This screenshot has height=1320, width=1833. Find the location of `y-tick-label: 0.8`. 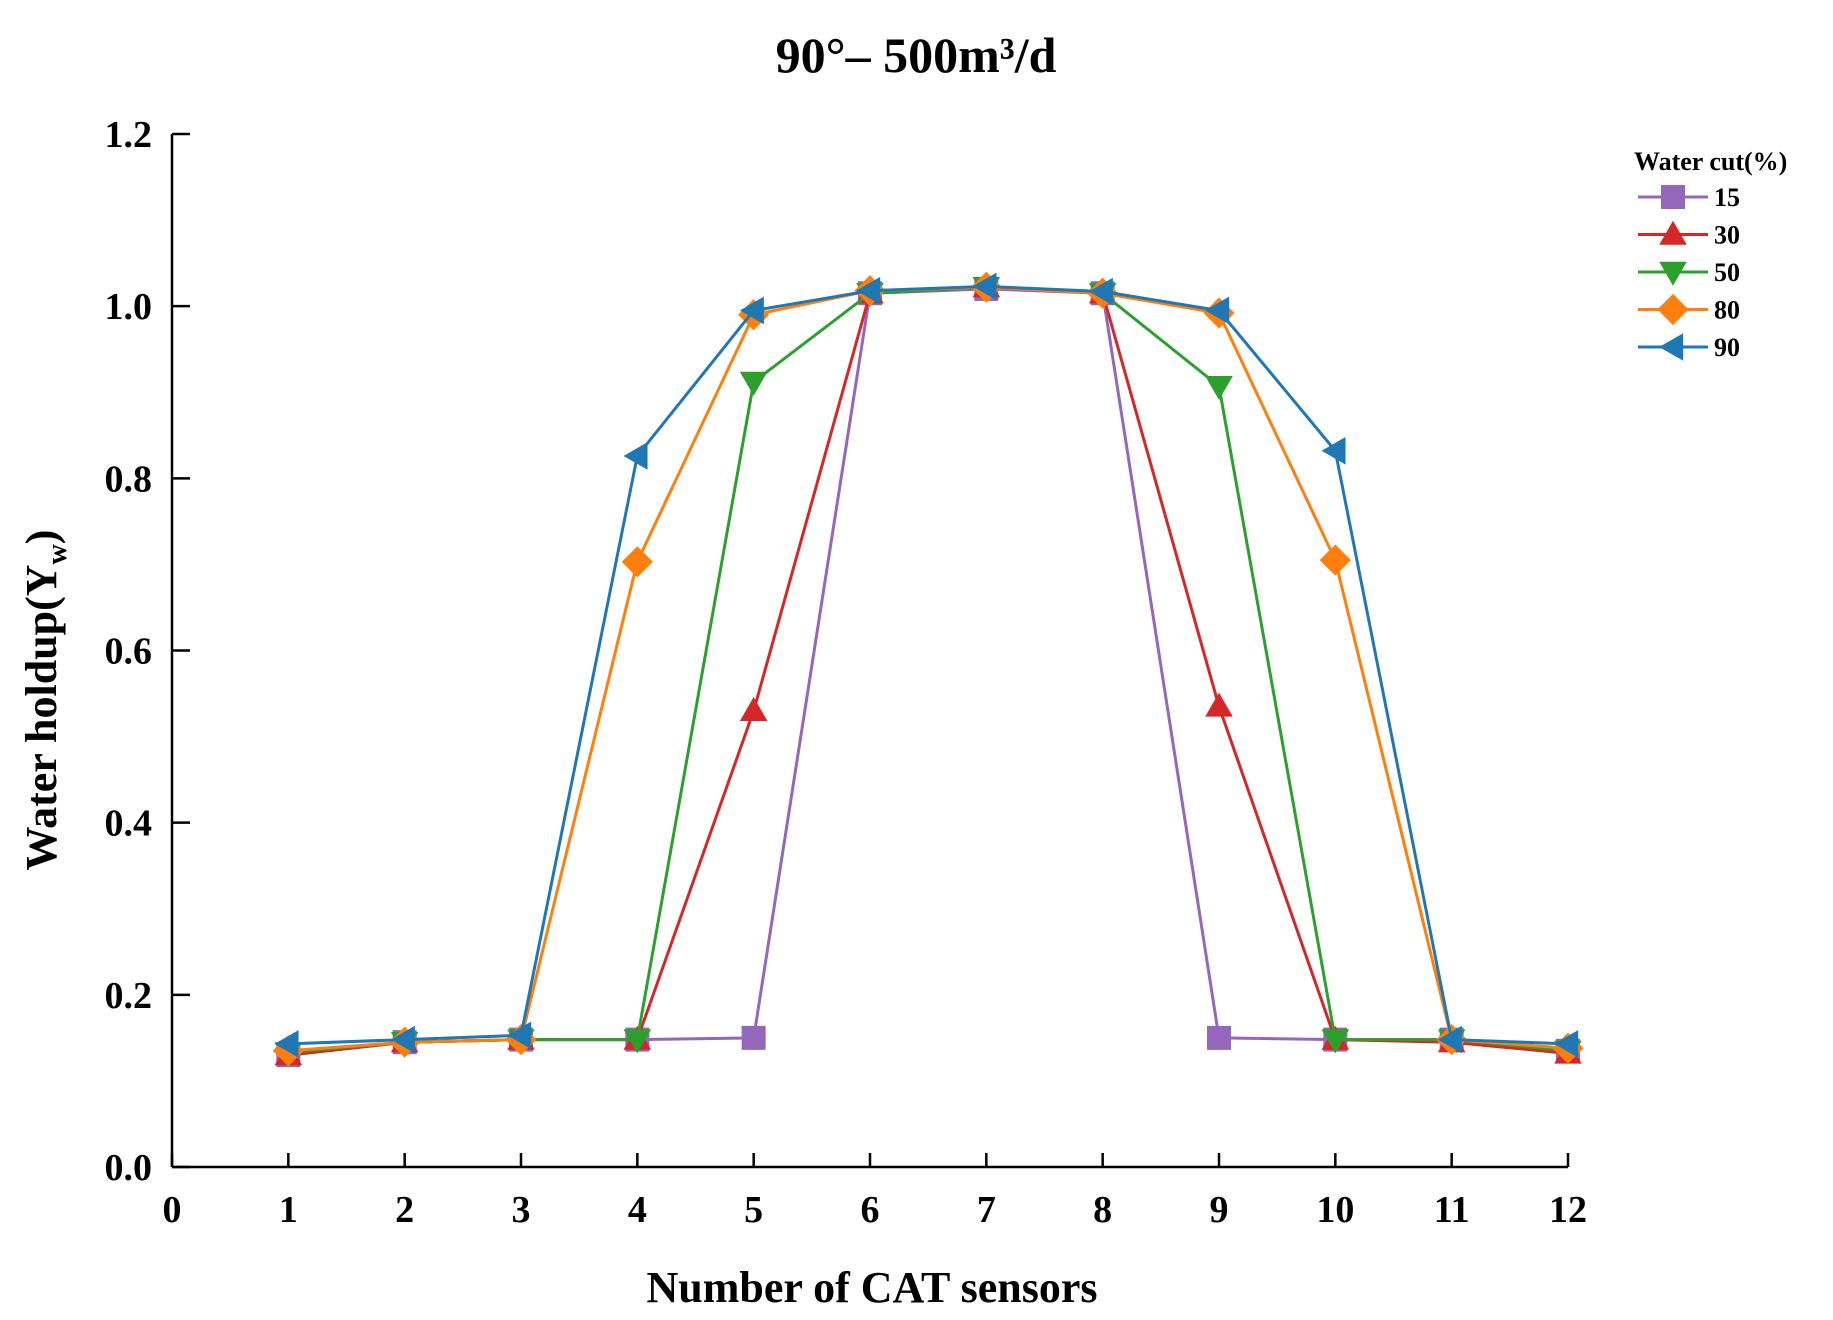

y-tick-label: 0.8 is located at coordinates (129, 479).